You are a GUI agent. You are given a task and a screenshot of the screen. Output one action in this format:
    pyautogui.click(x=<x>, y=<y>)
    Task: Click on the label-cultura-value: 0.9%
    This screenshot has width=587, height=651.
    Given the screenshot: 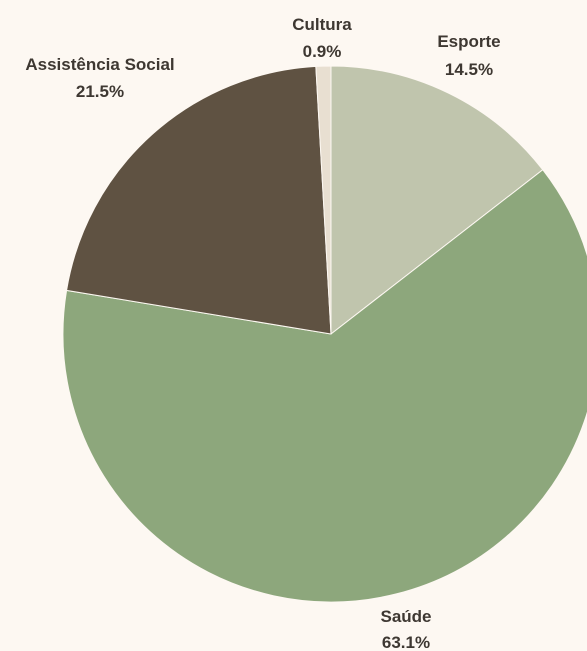 What is the action you would take?
    pyautogui.click(x=322, y=51)
    